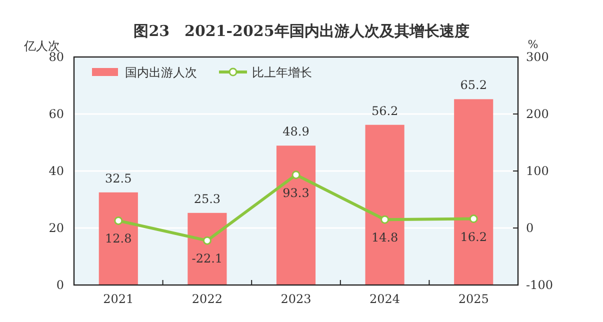  Describe the element at coordinates (60, 285) in the screenshot. I see `y-tick-label: 0` at that location.